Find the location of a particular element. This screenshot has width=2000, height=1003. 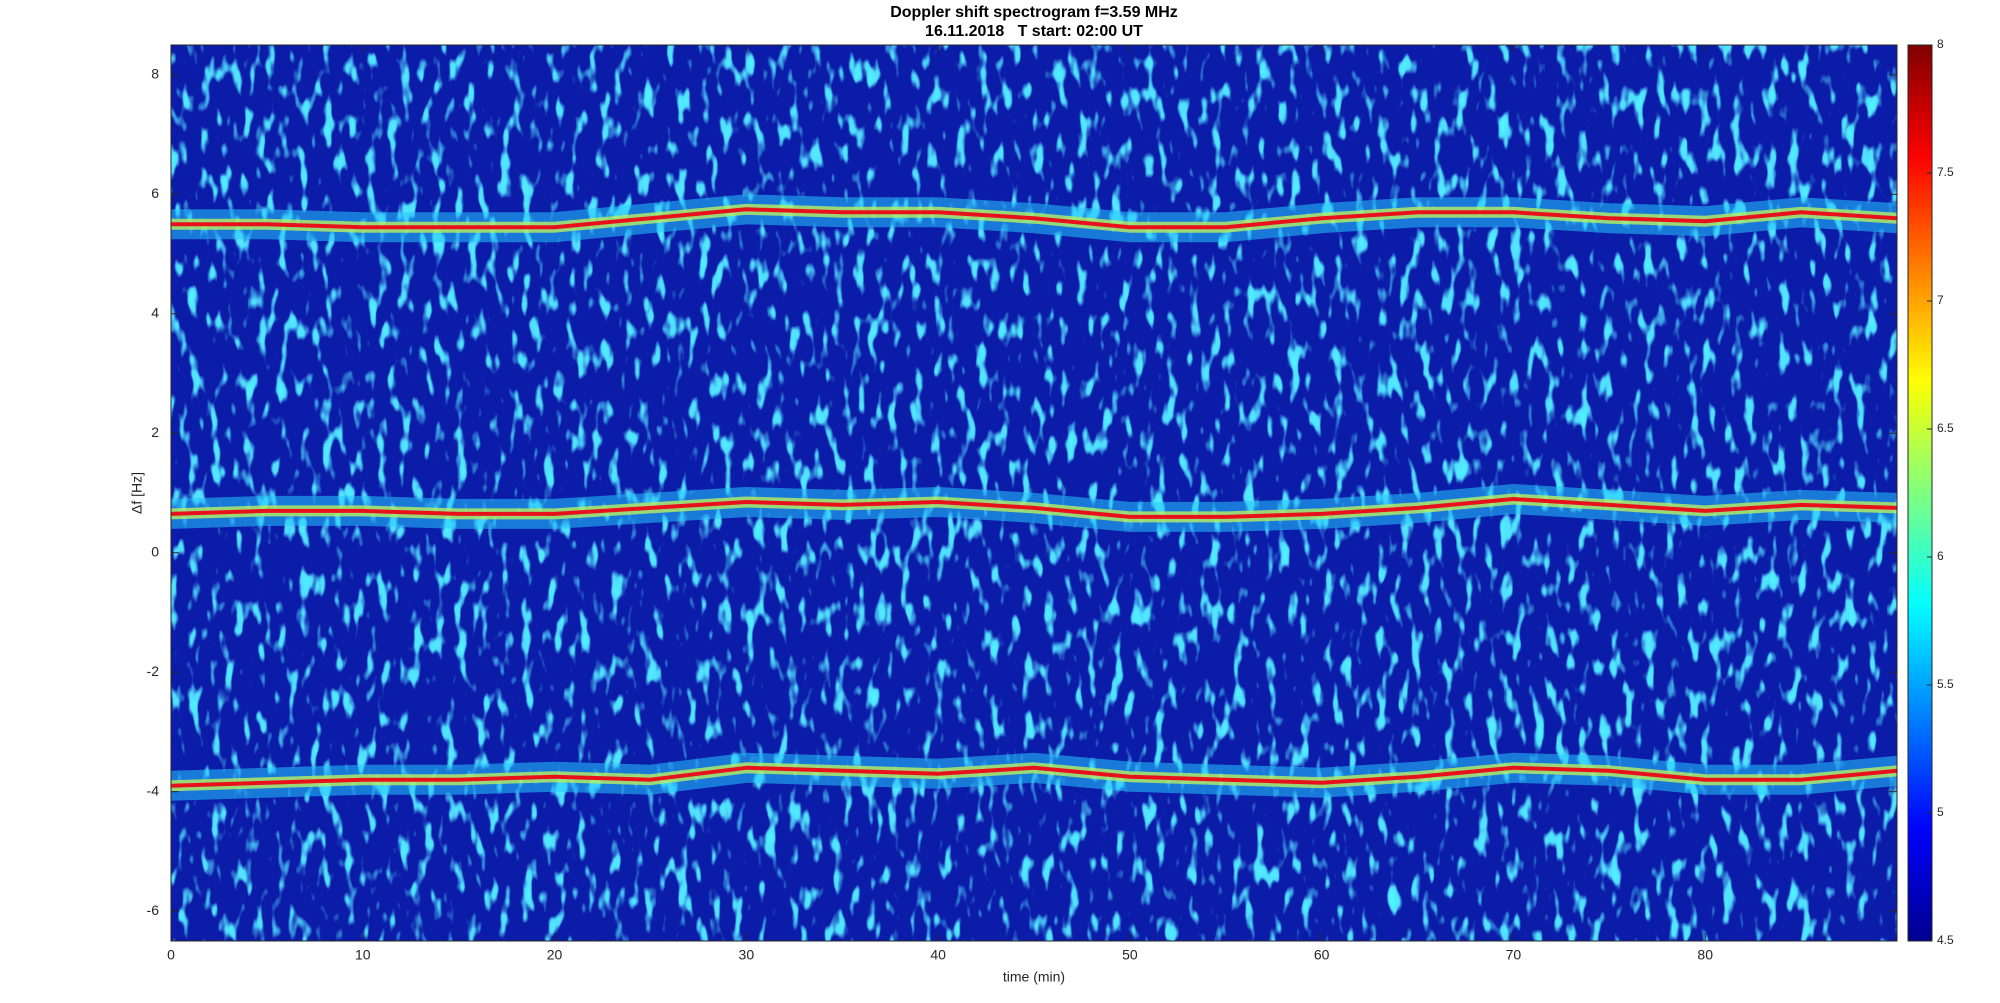

y-tick-label: 4 is located at coordinates (155, 313).